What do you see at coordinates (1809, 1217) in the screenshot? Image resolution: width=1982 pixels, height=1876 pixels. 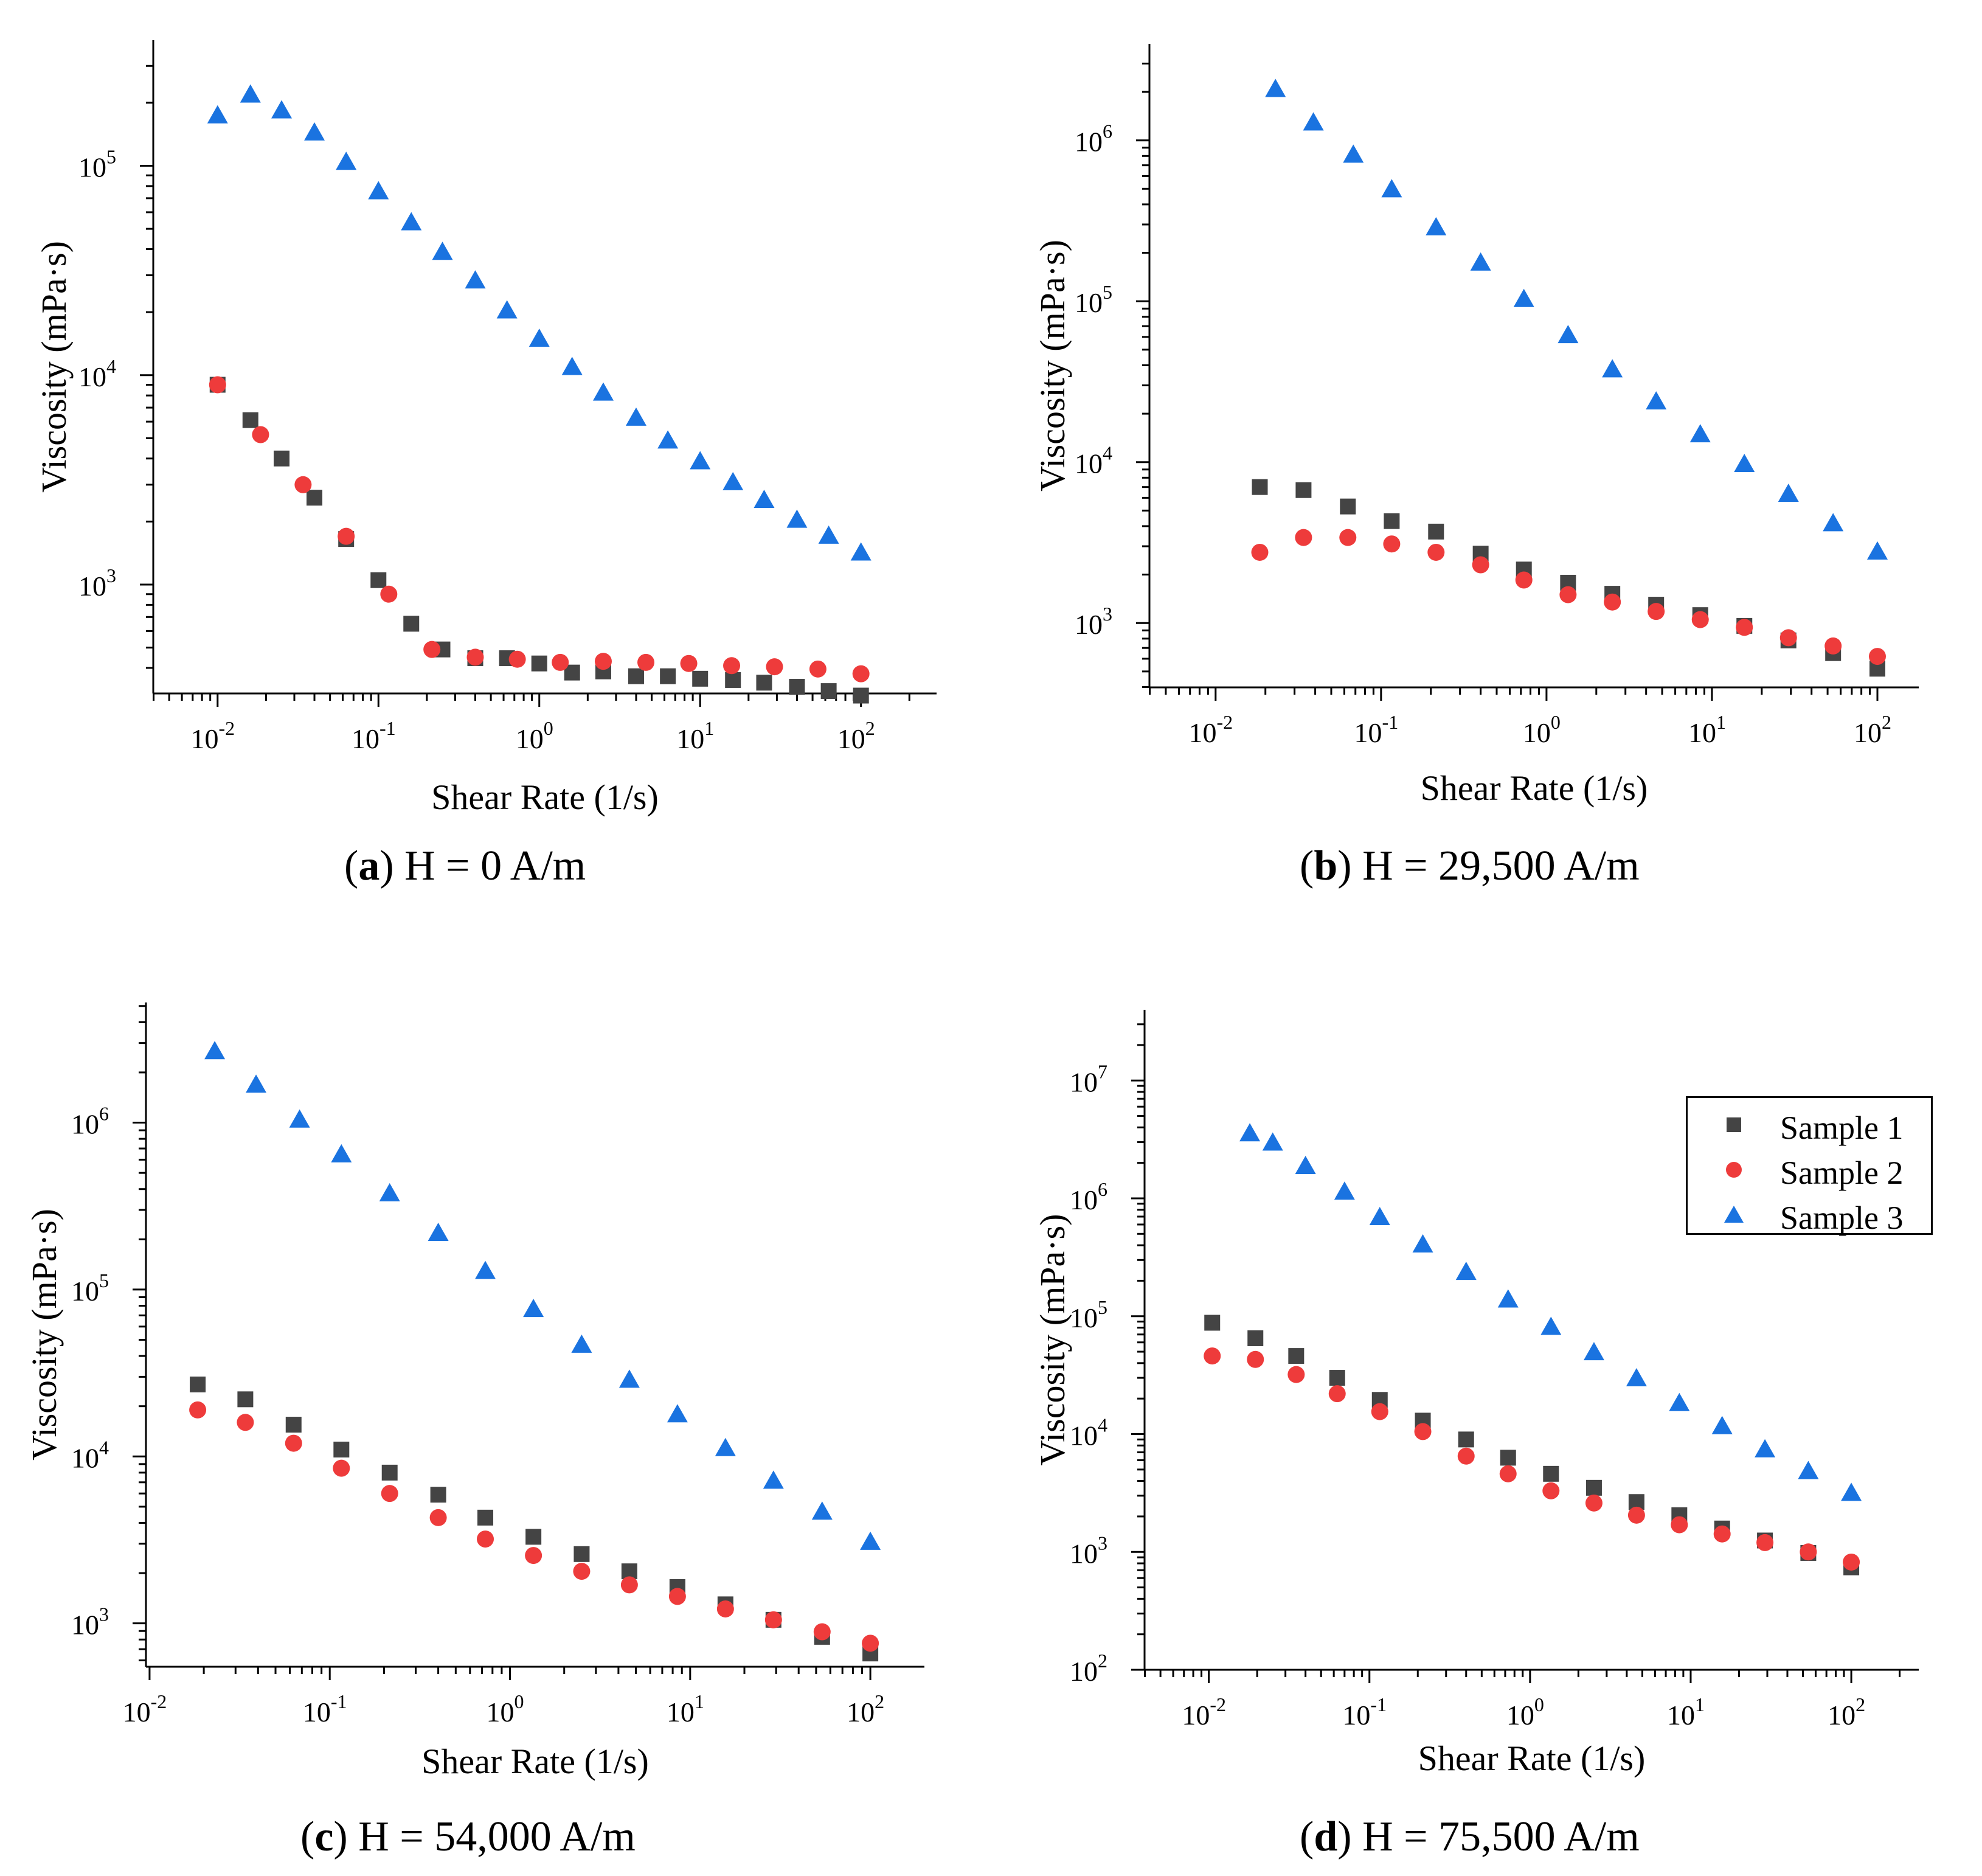 I see `legend-item-sample-3: Sample 3` at bounding box center [1809, 1217].